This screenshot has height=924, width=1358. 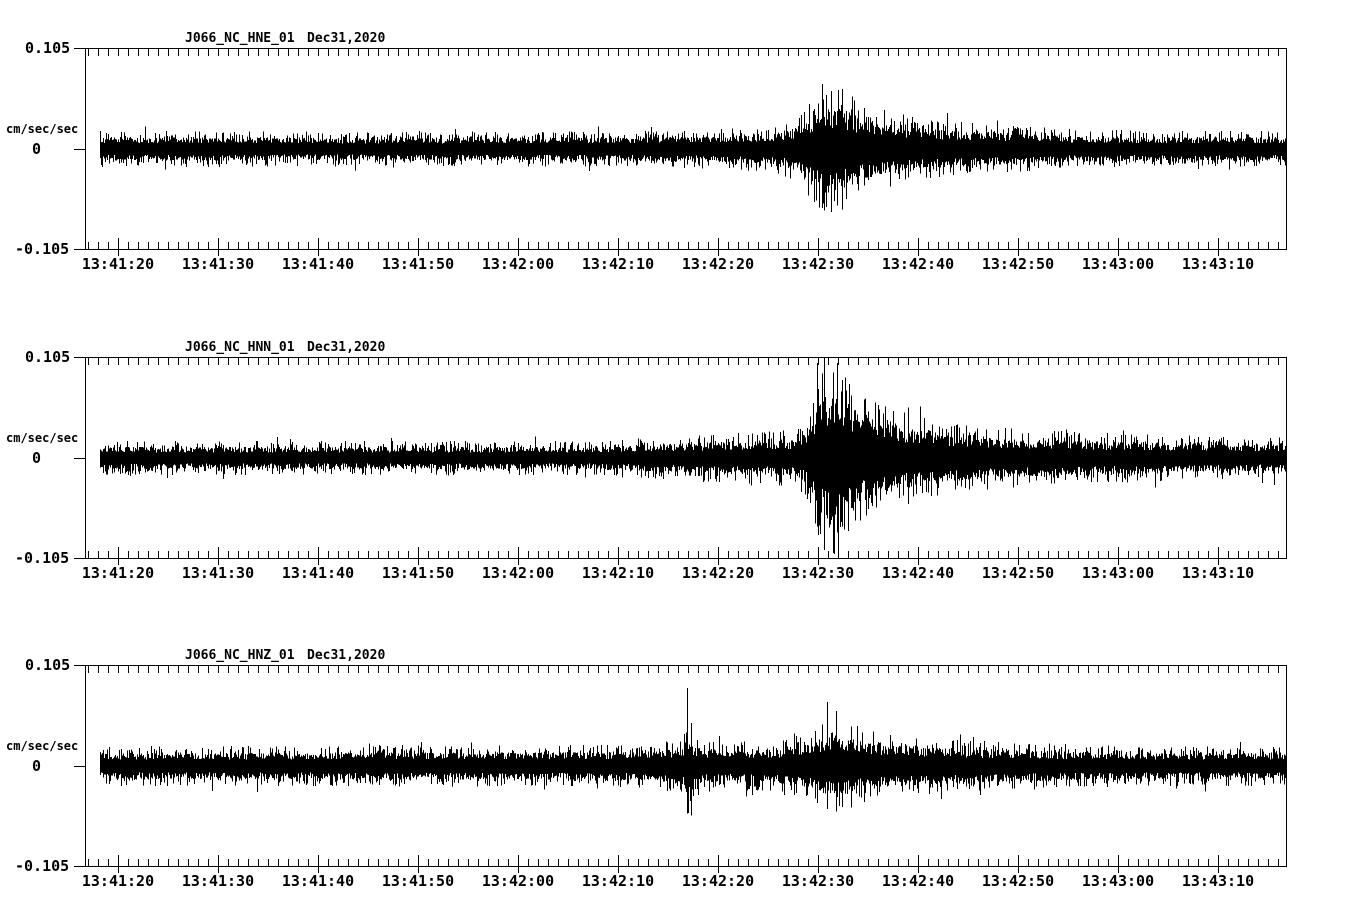 I want to click on panel-title-station: J066_NC_HNZ_01, so click(x=240, y=655).